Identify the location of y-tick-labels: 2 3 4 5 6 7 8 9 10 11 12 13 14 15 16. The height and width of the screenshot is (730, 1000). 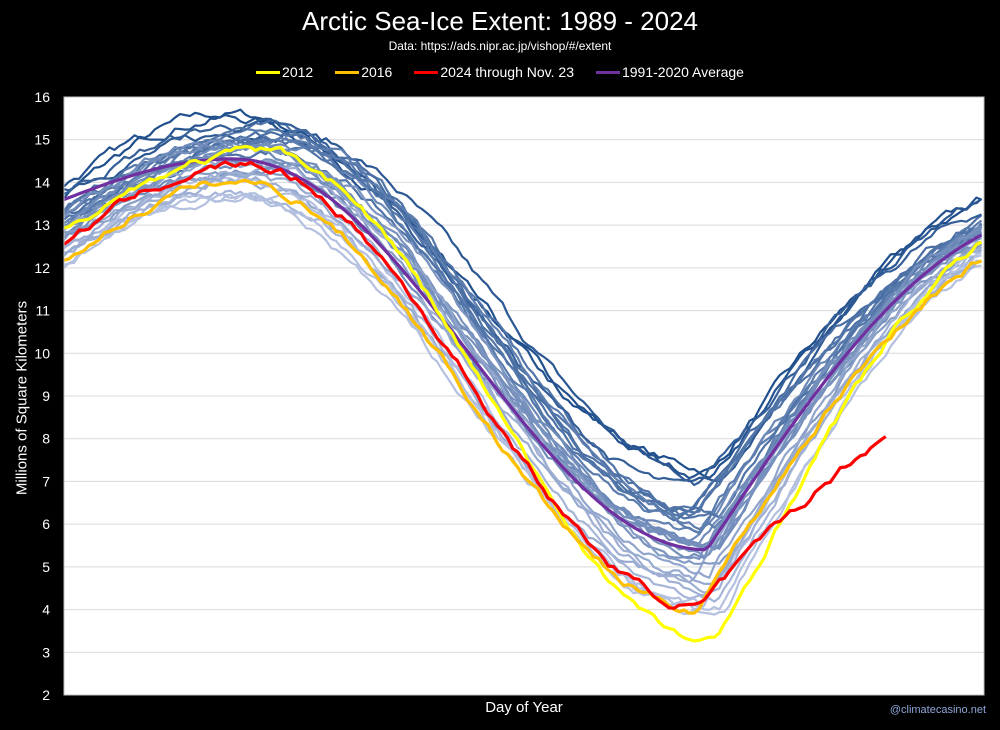
(42, 396).